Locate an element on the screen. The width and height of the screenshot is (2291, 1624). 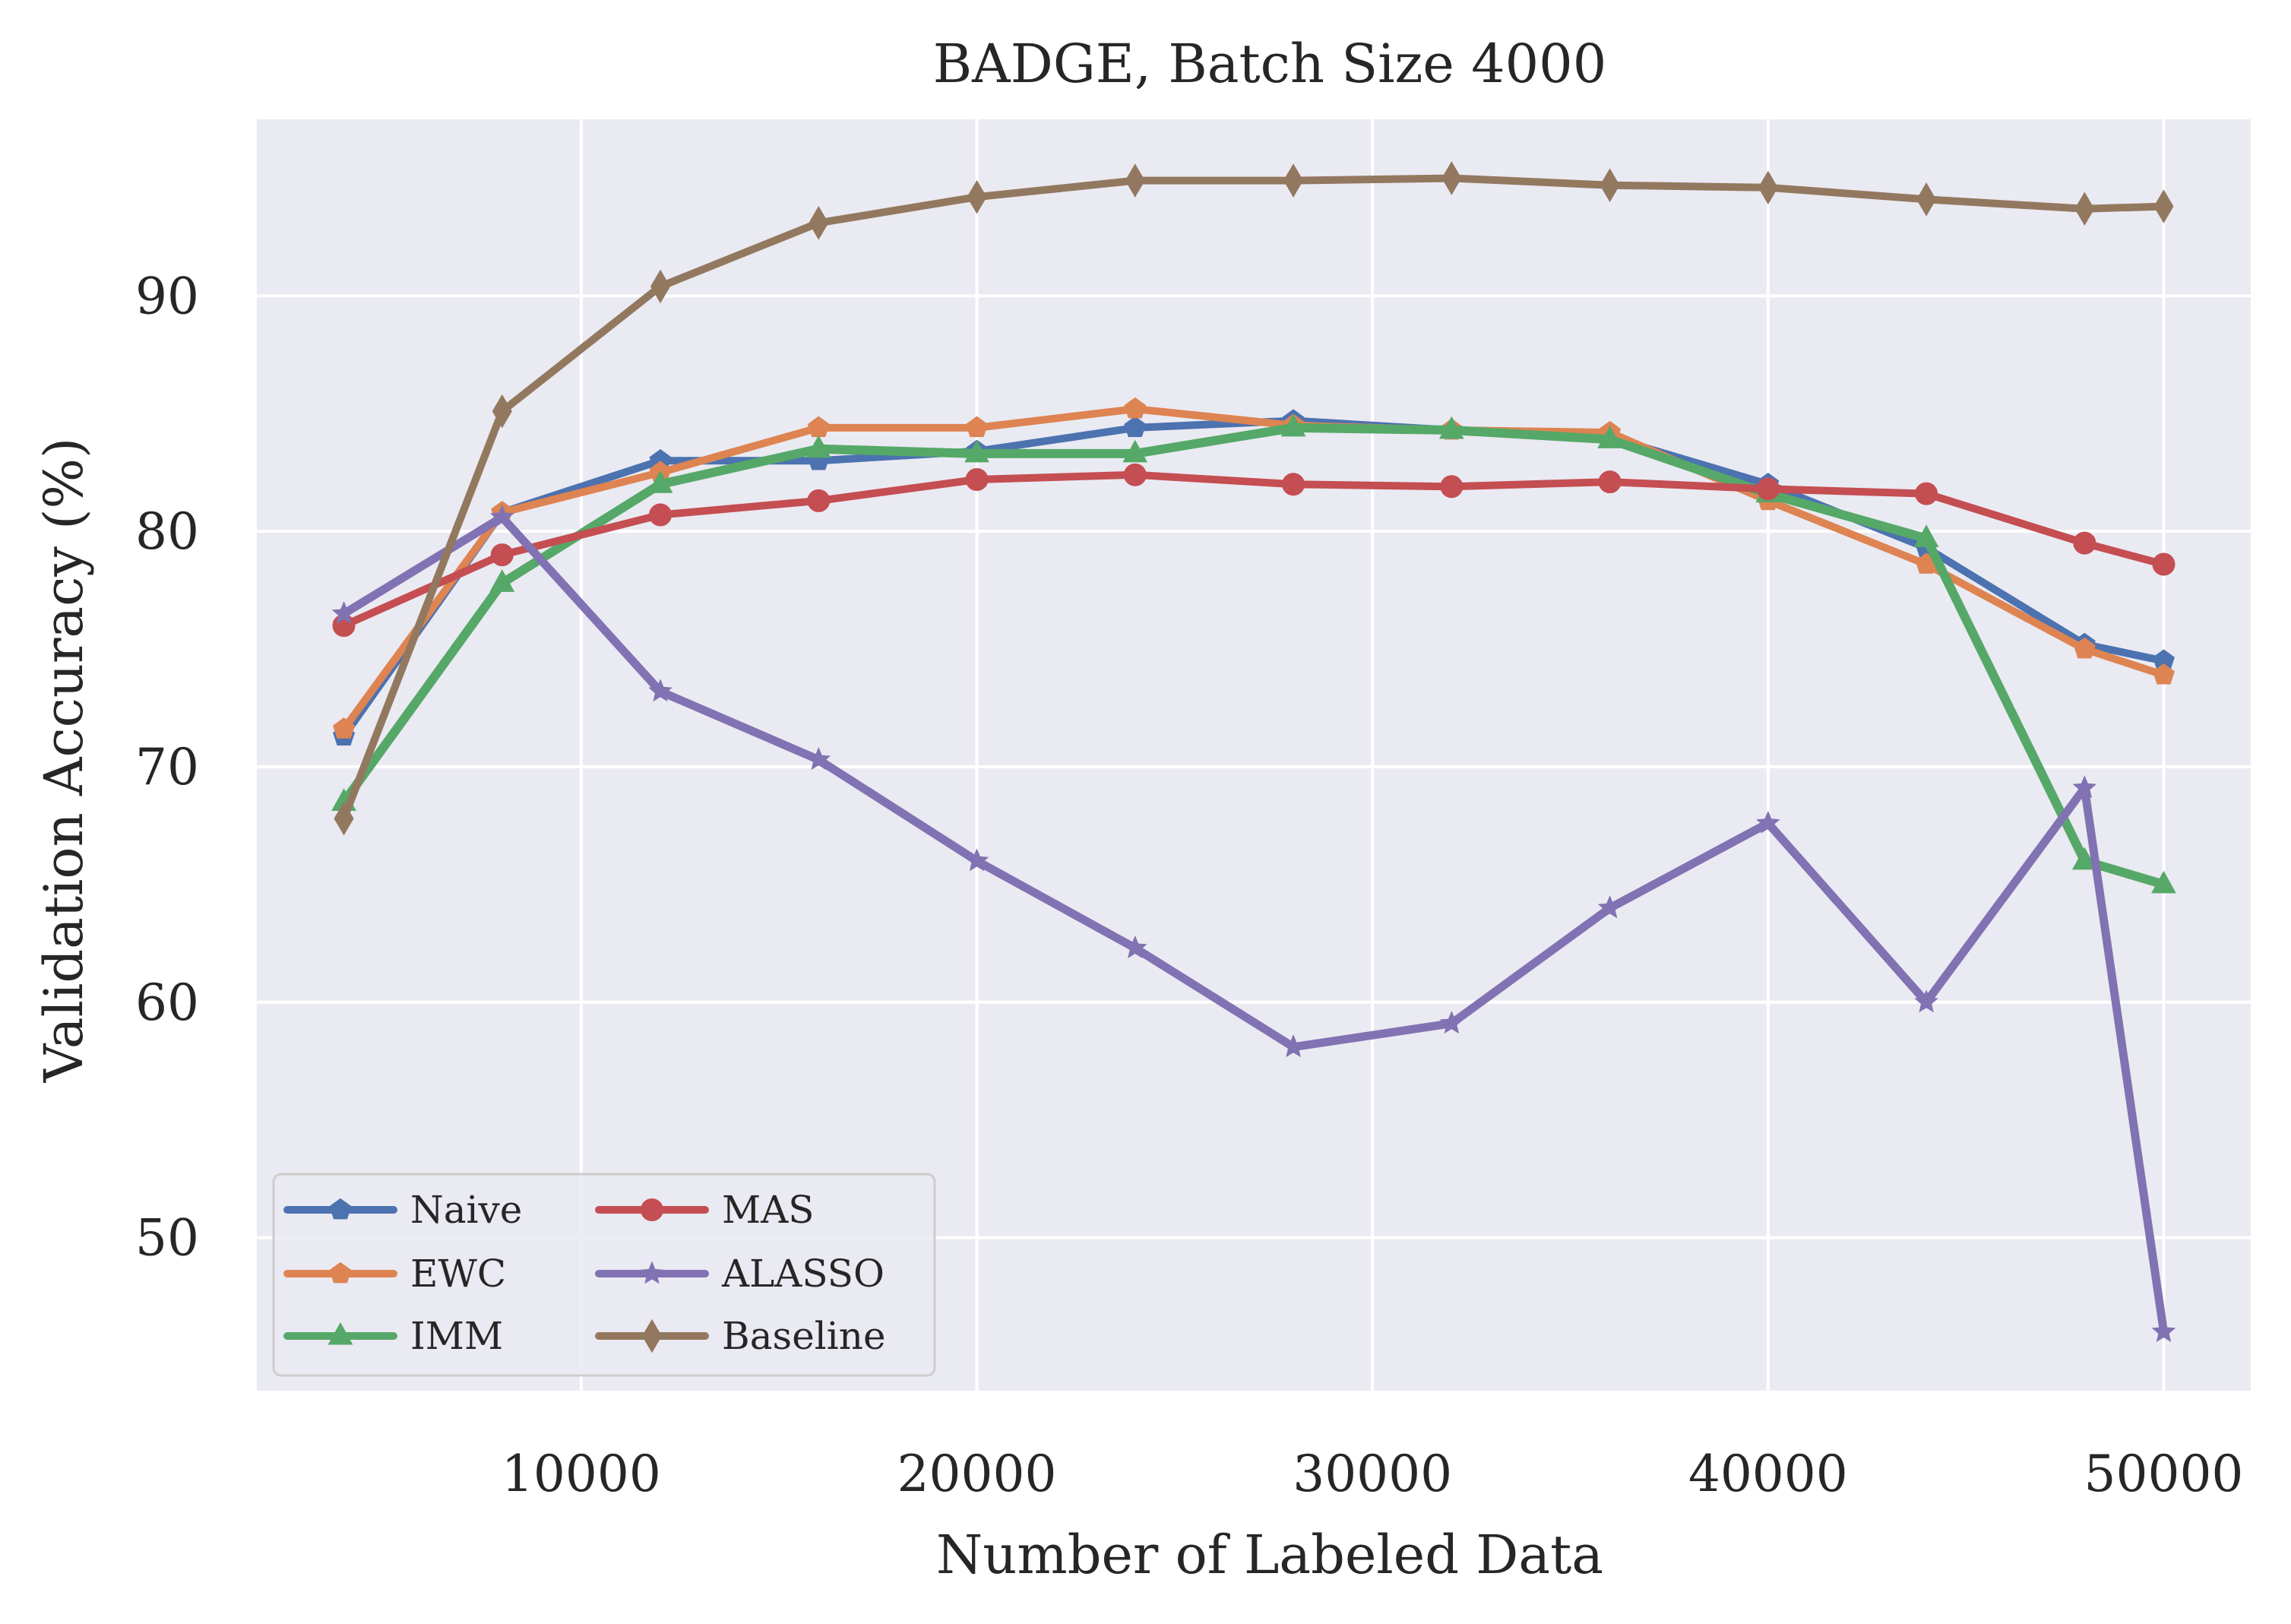
legend-label-mas: MAS is located at coordinates (769, 1210).